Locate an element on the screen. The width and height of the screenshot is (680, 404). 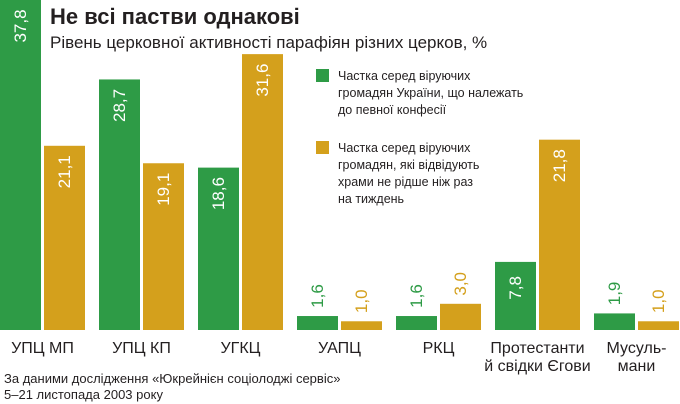
chart-title: Не всі пастви однакові is located at coordinates (175, 16).